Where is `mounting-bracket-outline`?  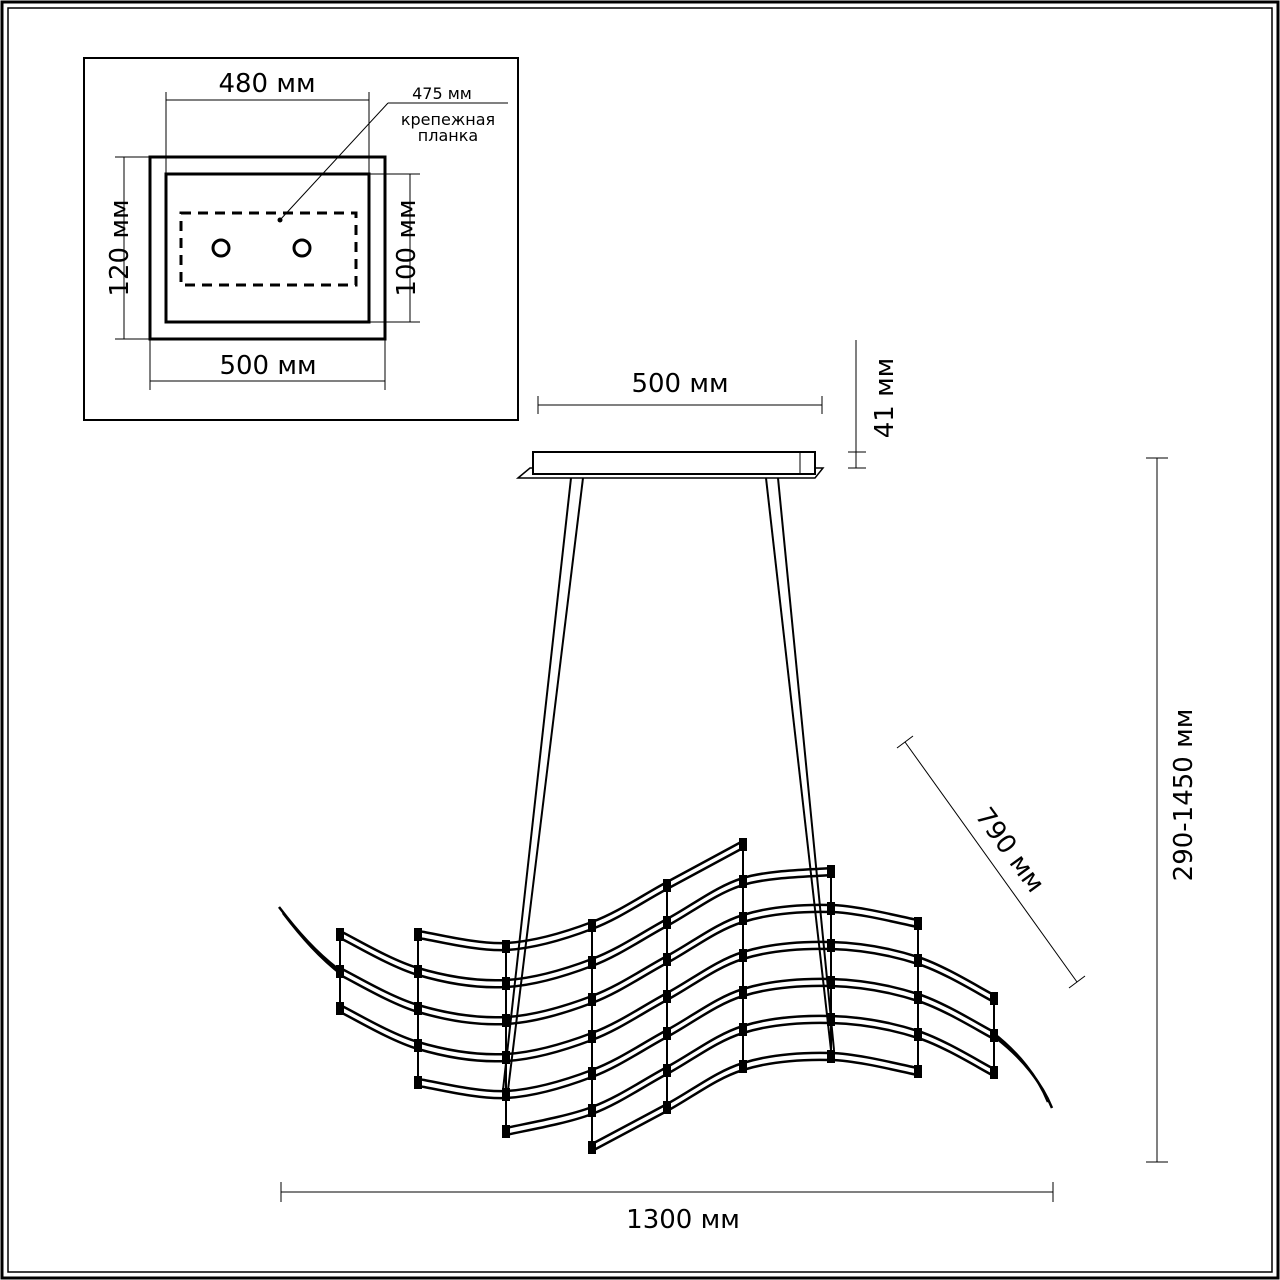
mounting-bracket-outline is located at coordinates (268, 249).